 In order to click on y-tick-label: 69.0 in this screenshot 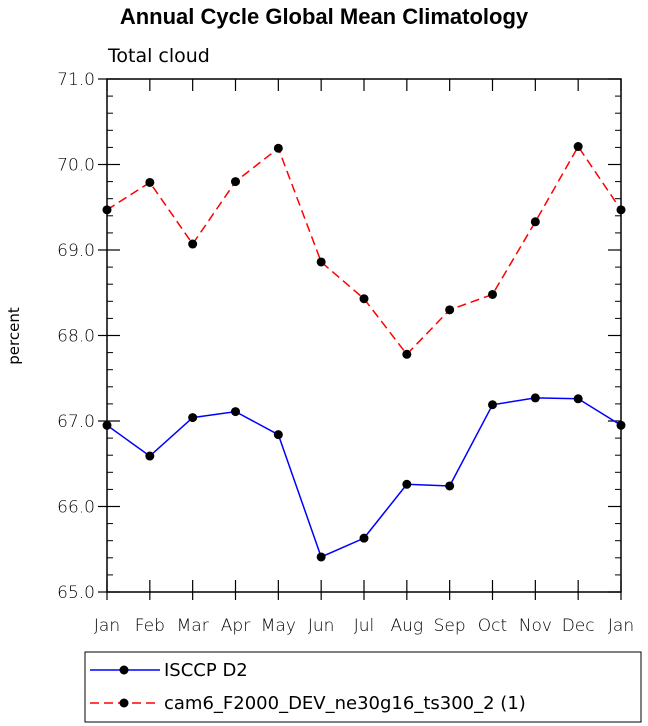, I will do `click(76, 251)`.